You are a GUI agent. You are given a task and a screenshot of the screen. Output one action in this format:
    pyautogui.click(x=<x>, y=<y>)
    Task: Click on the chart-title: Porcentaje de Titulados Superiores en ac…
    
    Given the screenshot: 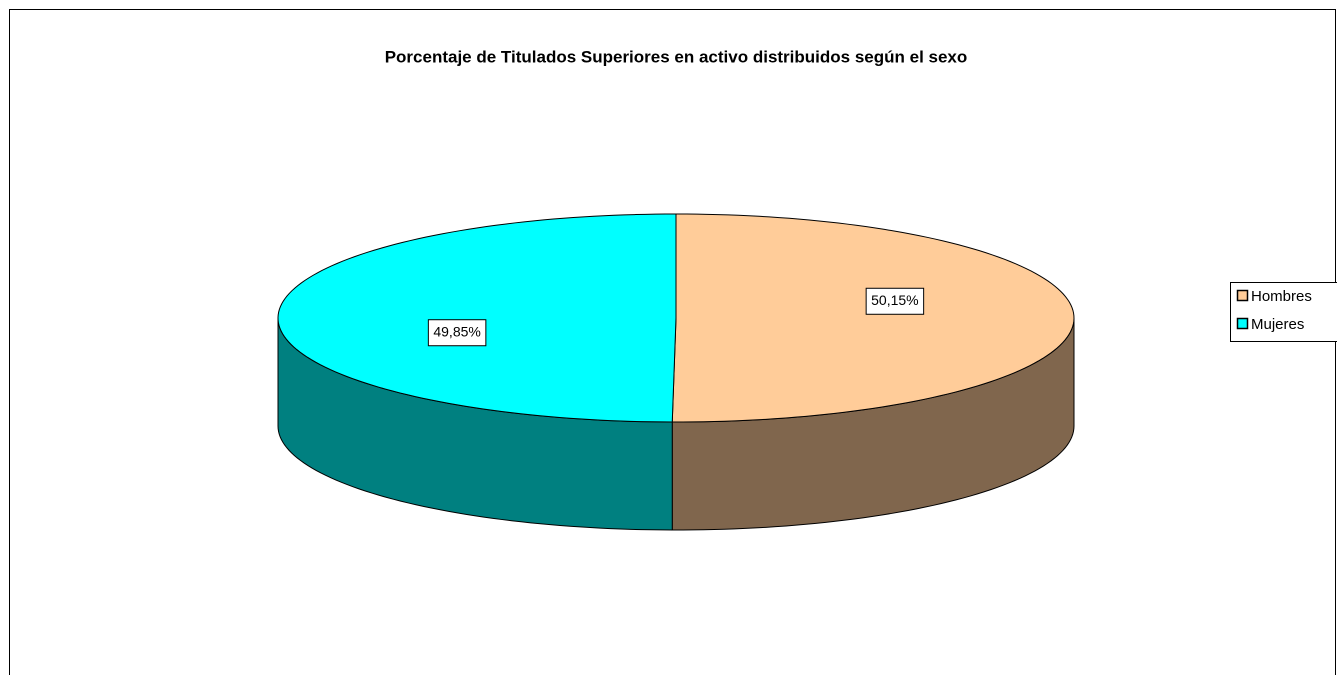 What is the action you would take?
    pyautogui.click(x=676, y=56)
    